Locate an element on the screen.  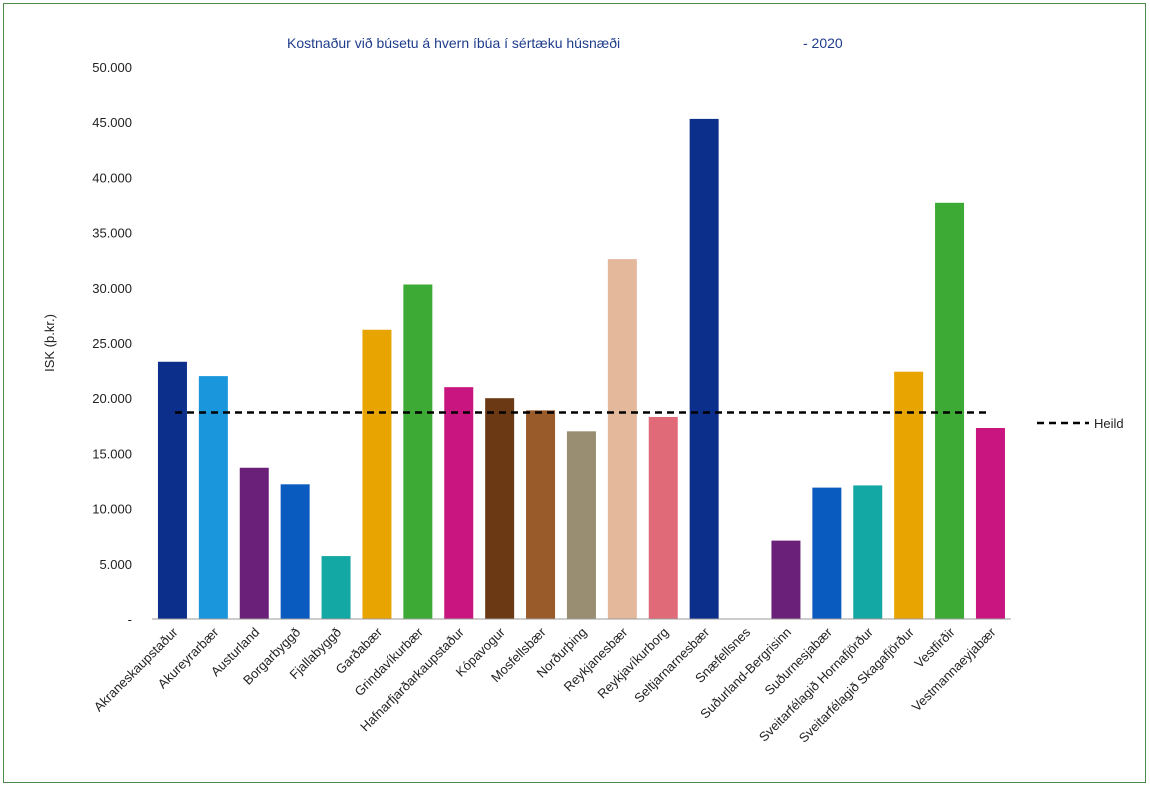
y-tick-label: 35.000 is located at coordinates (112, 233).